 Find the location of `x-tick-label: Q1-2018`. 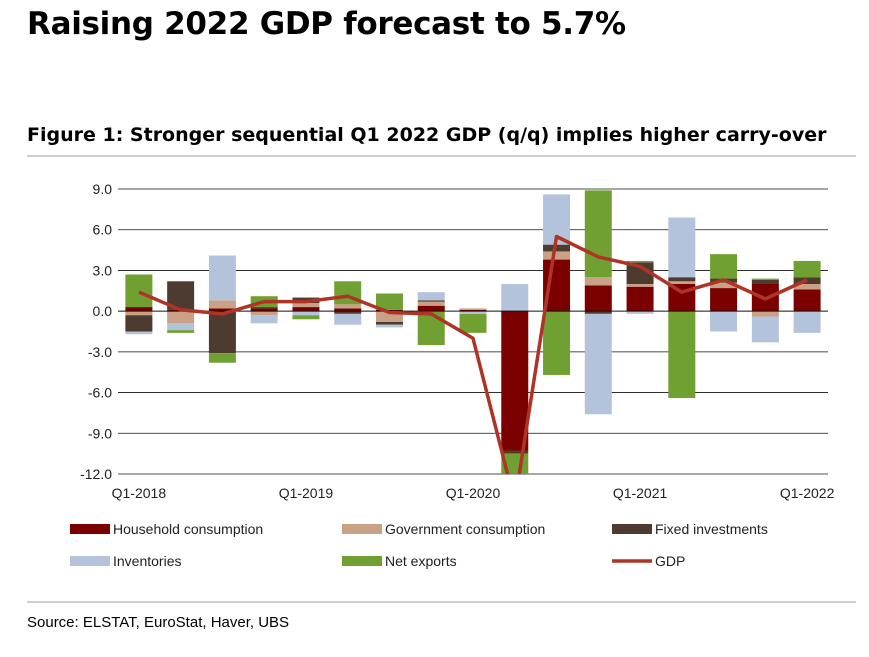

x-tick-label: Q1-2018 is located at coordinates (139, 493).